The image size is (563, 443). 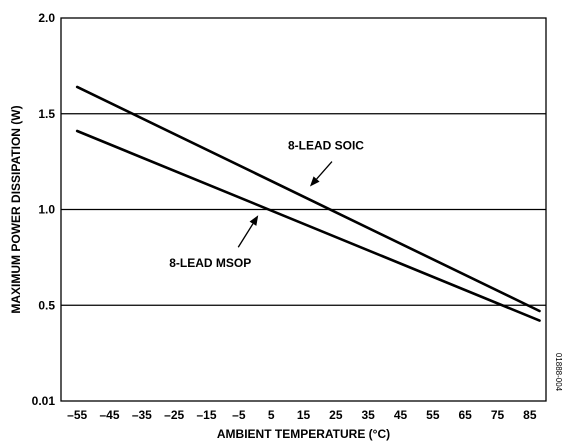 What do you see at coordinates (109, 415) in the screenshot?
I see `x-tick-label: –45` at bounding box center [109, 415].